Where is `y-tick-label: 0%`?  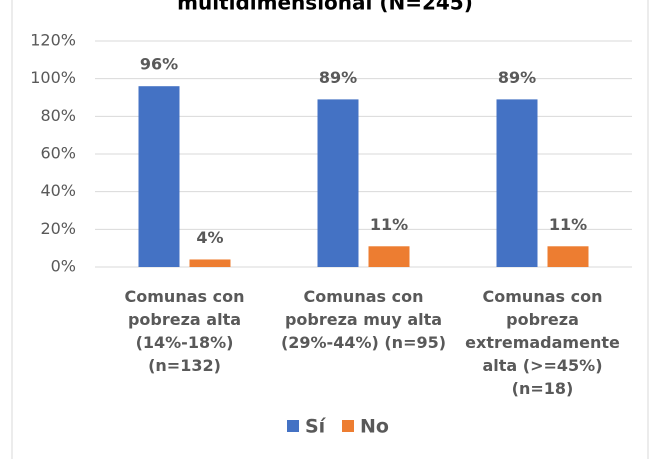
y-tick-label: 0% is located at coordinates (63, 266).